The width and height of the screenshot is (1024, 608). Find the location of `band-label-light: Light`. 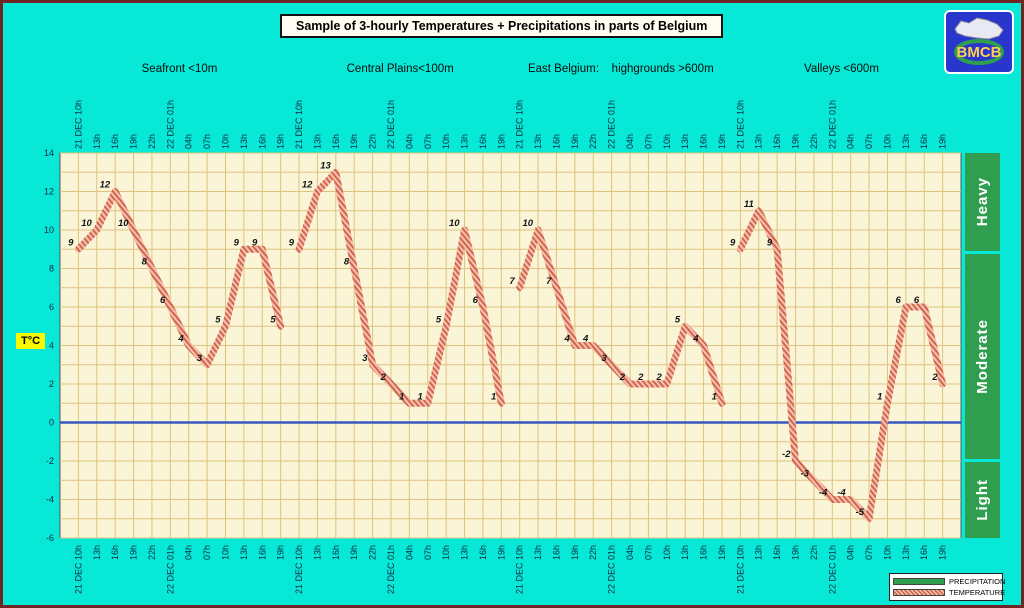

band-label-light: Light is located at coordinates (982, 500).